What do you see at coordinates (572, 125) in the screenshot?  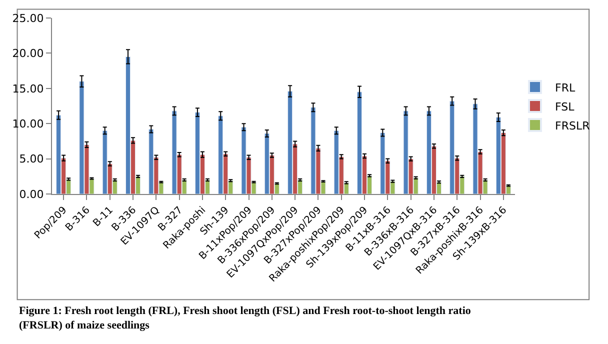 I see `legend-label: FRSLR` at bounding box center [572, 125].